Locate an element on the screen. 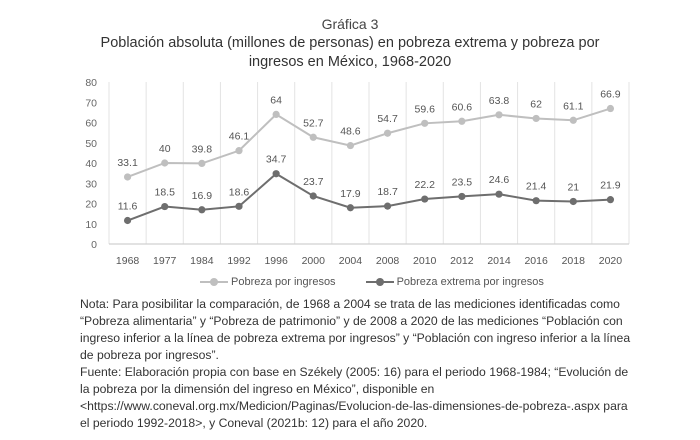  y-tick-label: 50 is located at coordinates (91, 144).